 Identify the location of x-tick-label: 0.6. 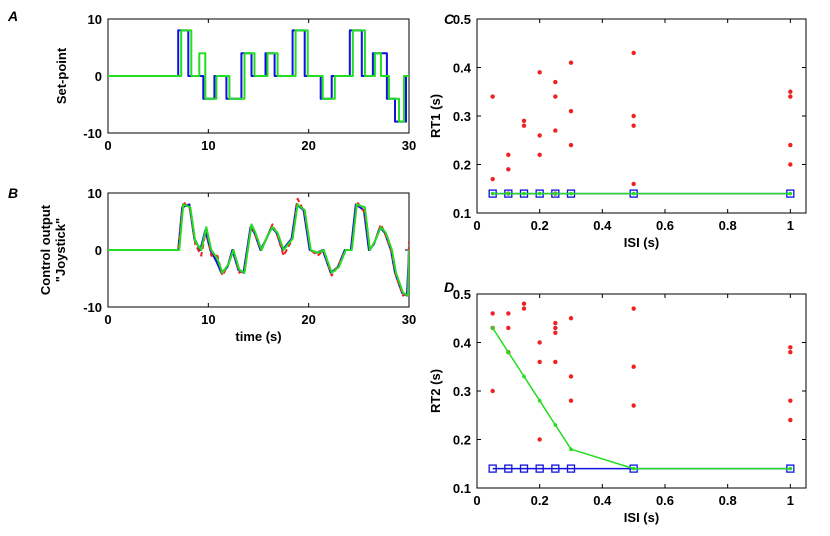
(665, 500).